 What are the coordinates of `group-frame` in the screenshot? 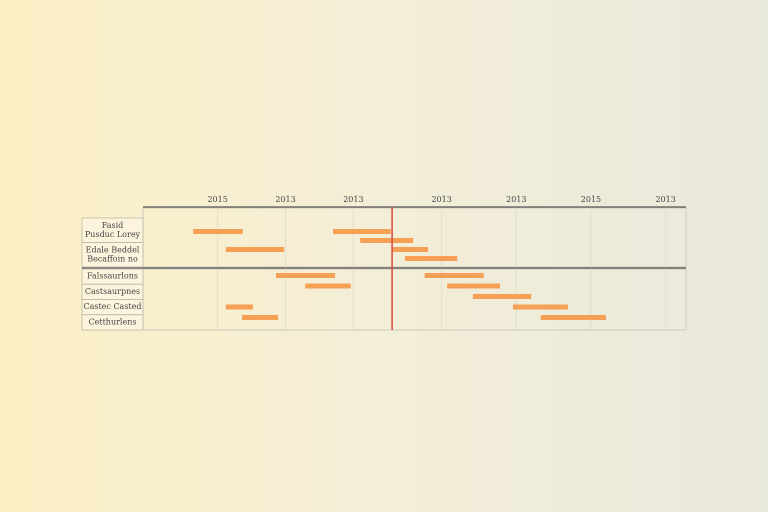 It's located at (414, 299).